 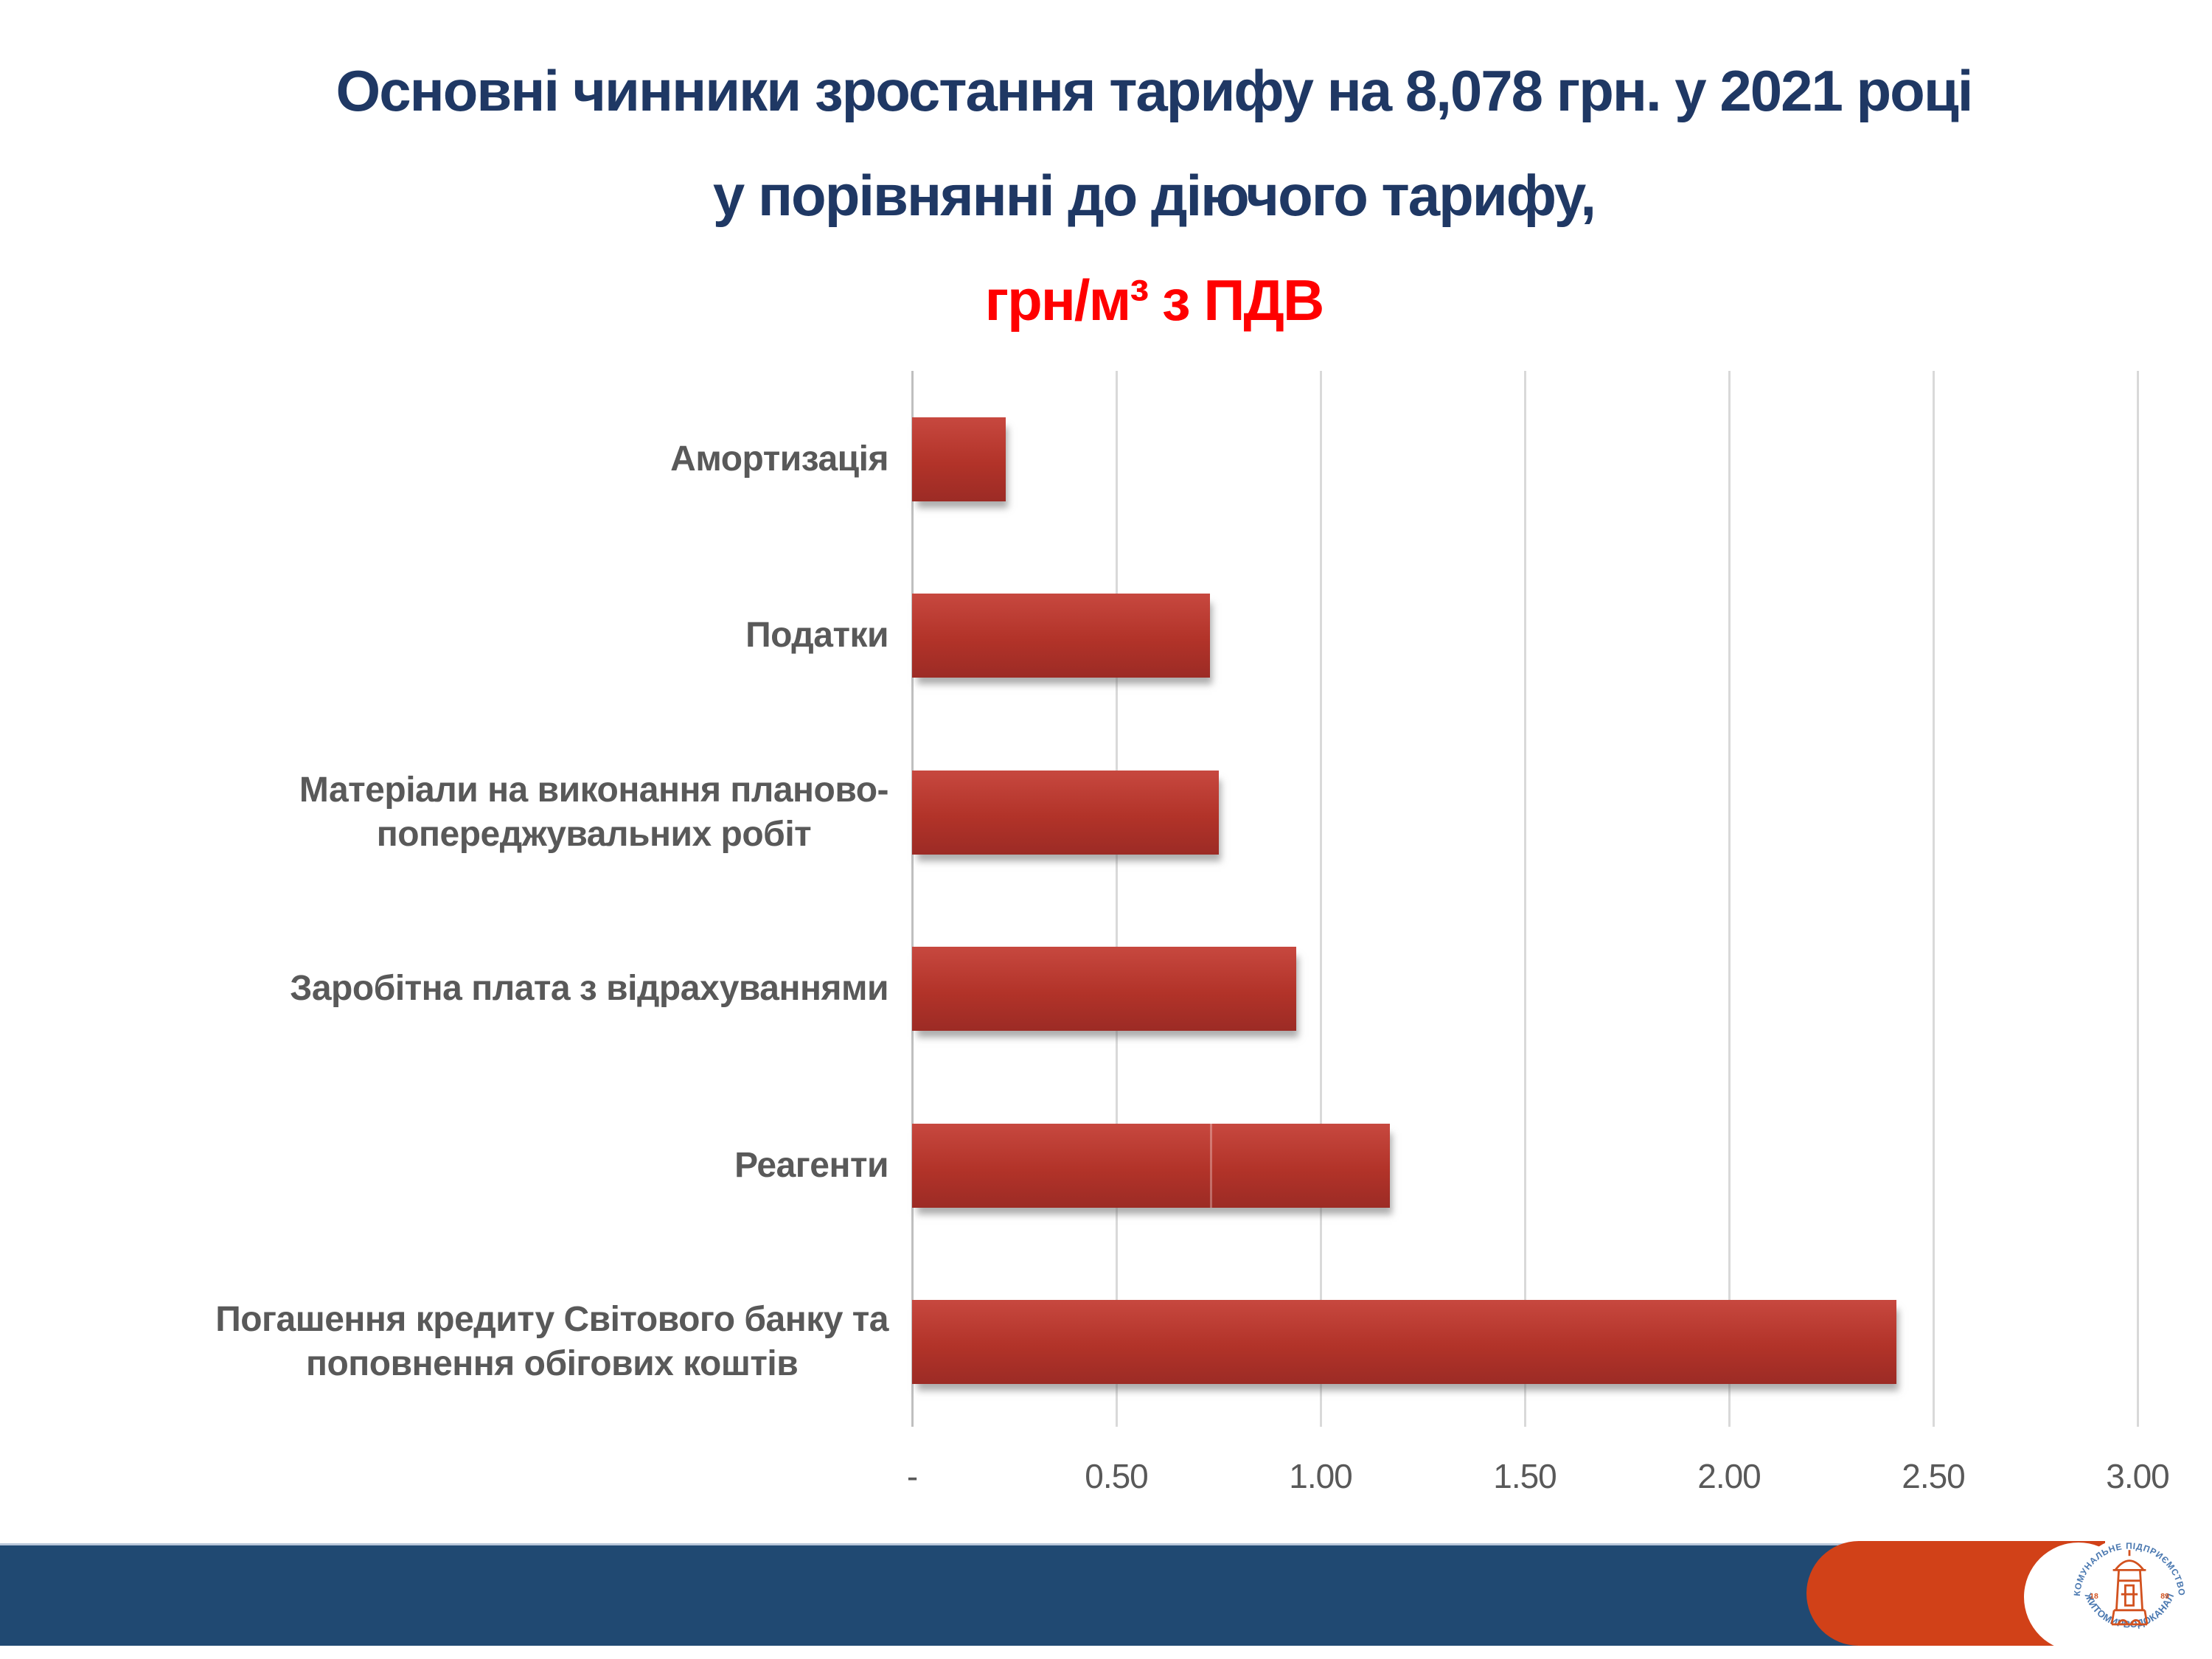 I want to click on x-tick-label: -, so click(x=912, y=1476).